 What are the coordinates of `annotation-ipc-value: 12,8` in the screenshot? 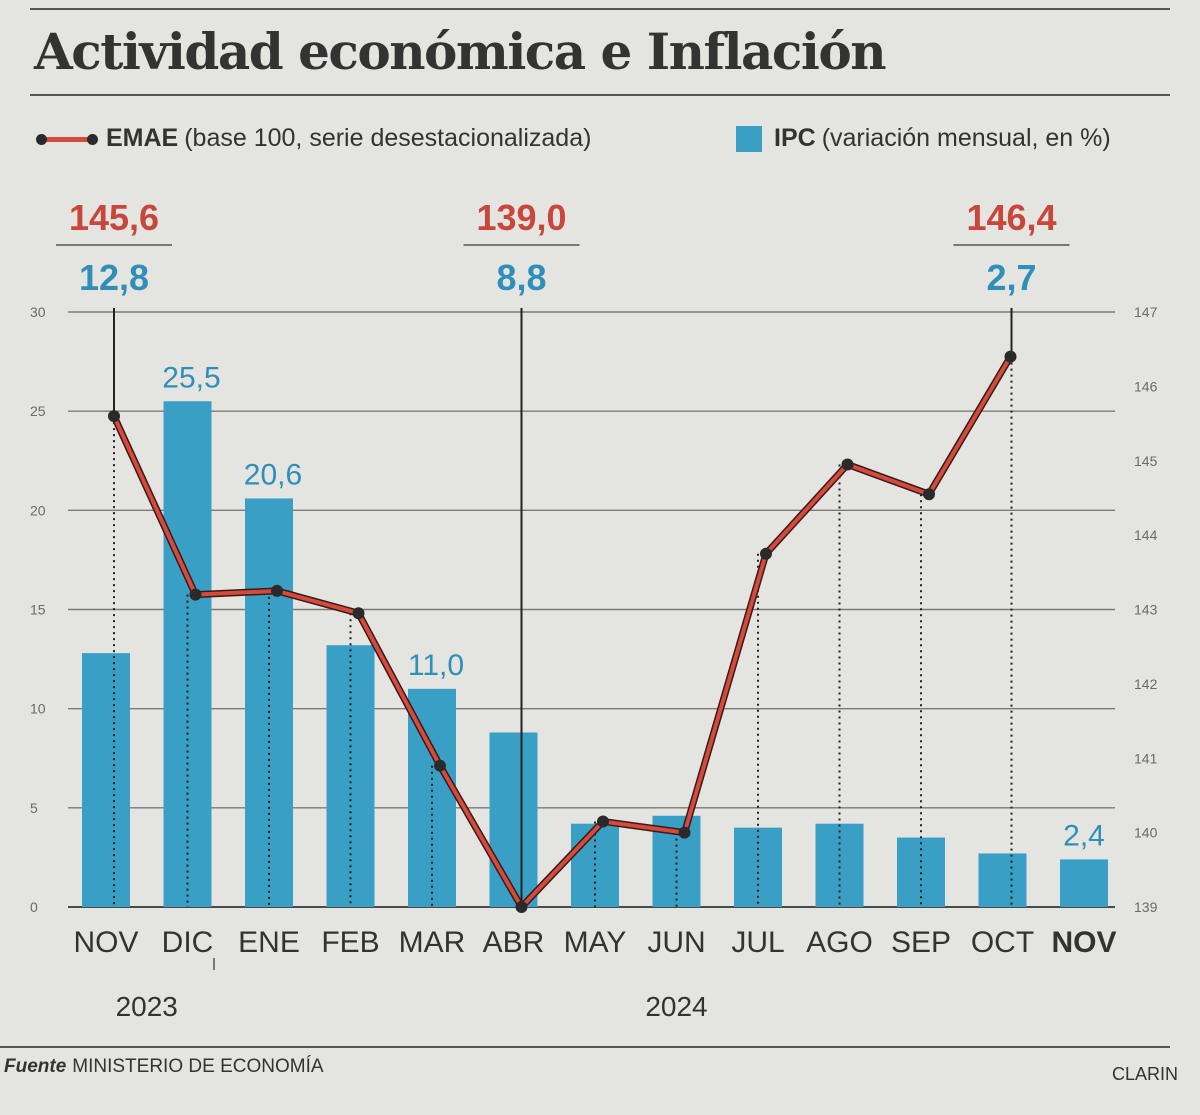 It's located at (114, 277).